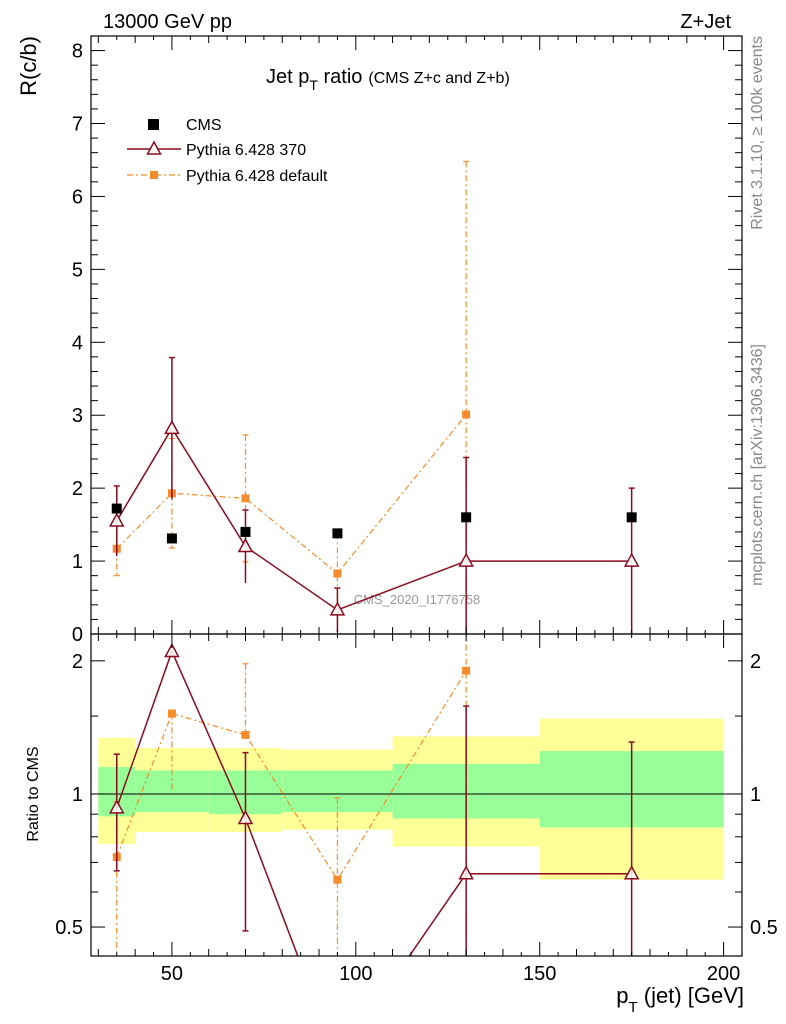 The width and height of the screenshot is (786, 1024). I want to click on analysis-watermark: CMS_2020_I1776758, so click(417, 599).